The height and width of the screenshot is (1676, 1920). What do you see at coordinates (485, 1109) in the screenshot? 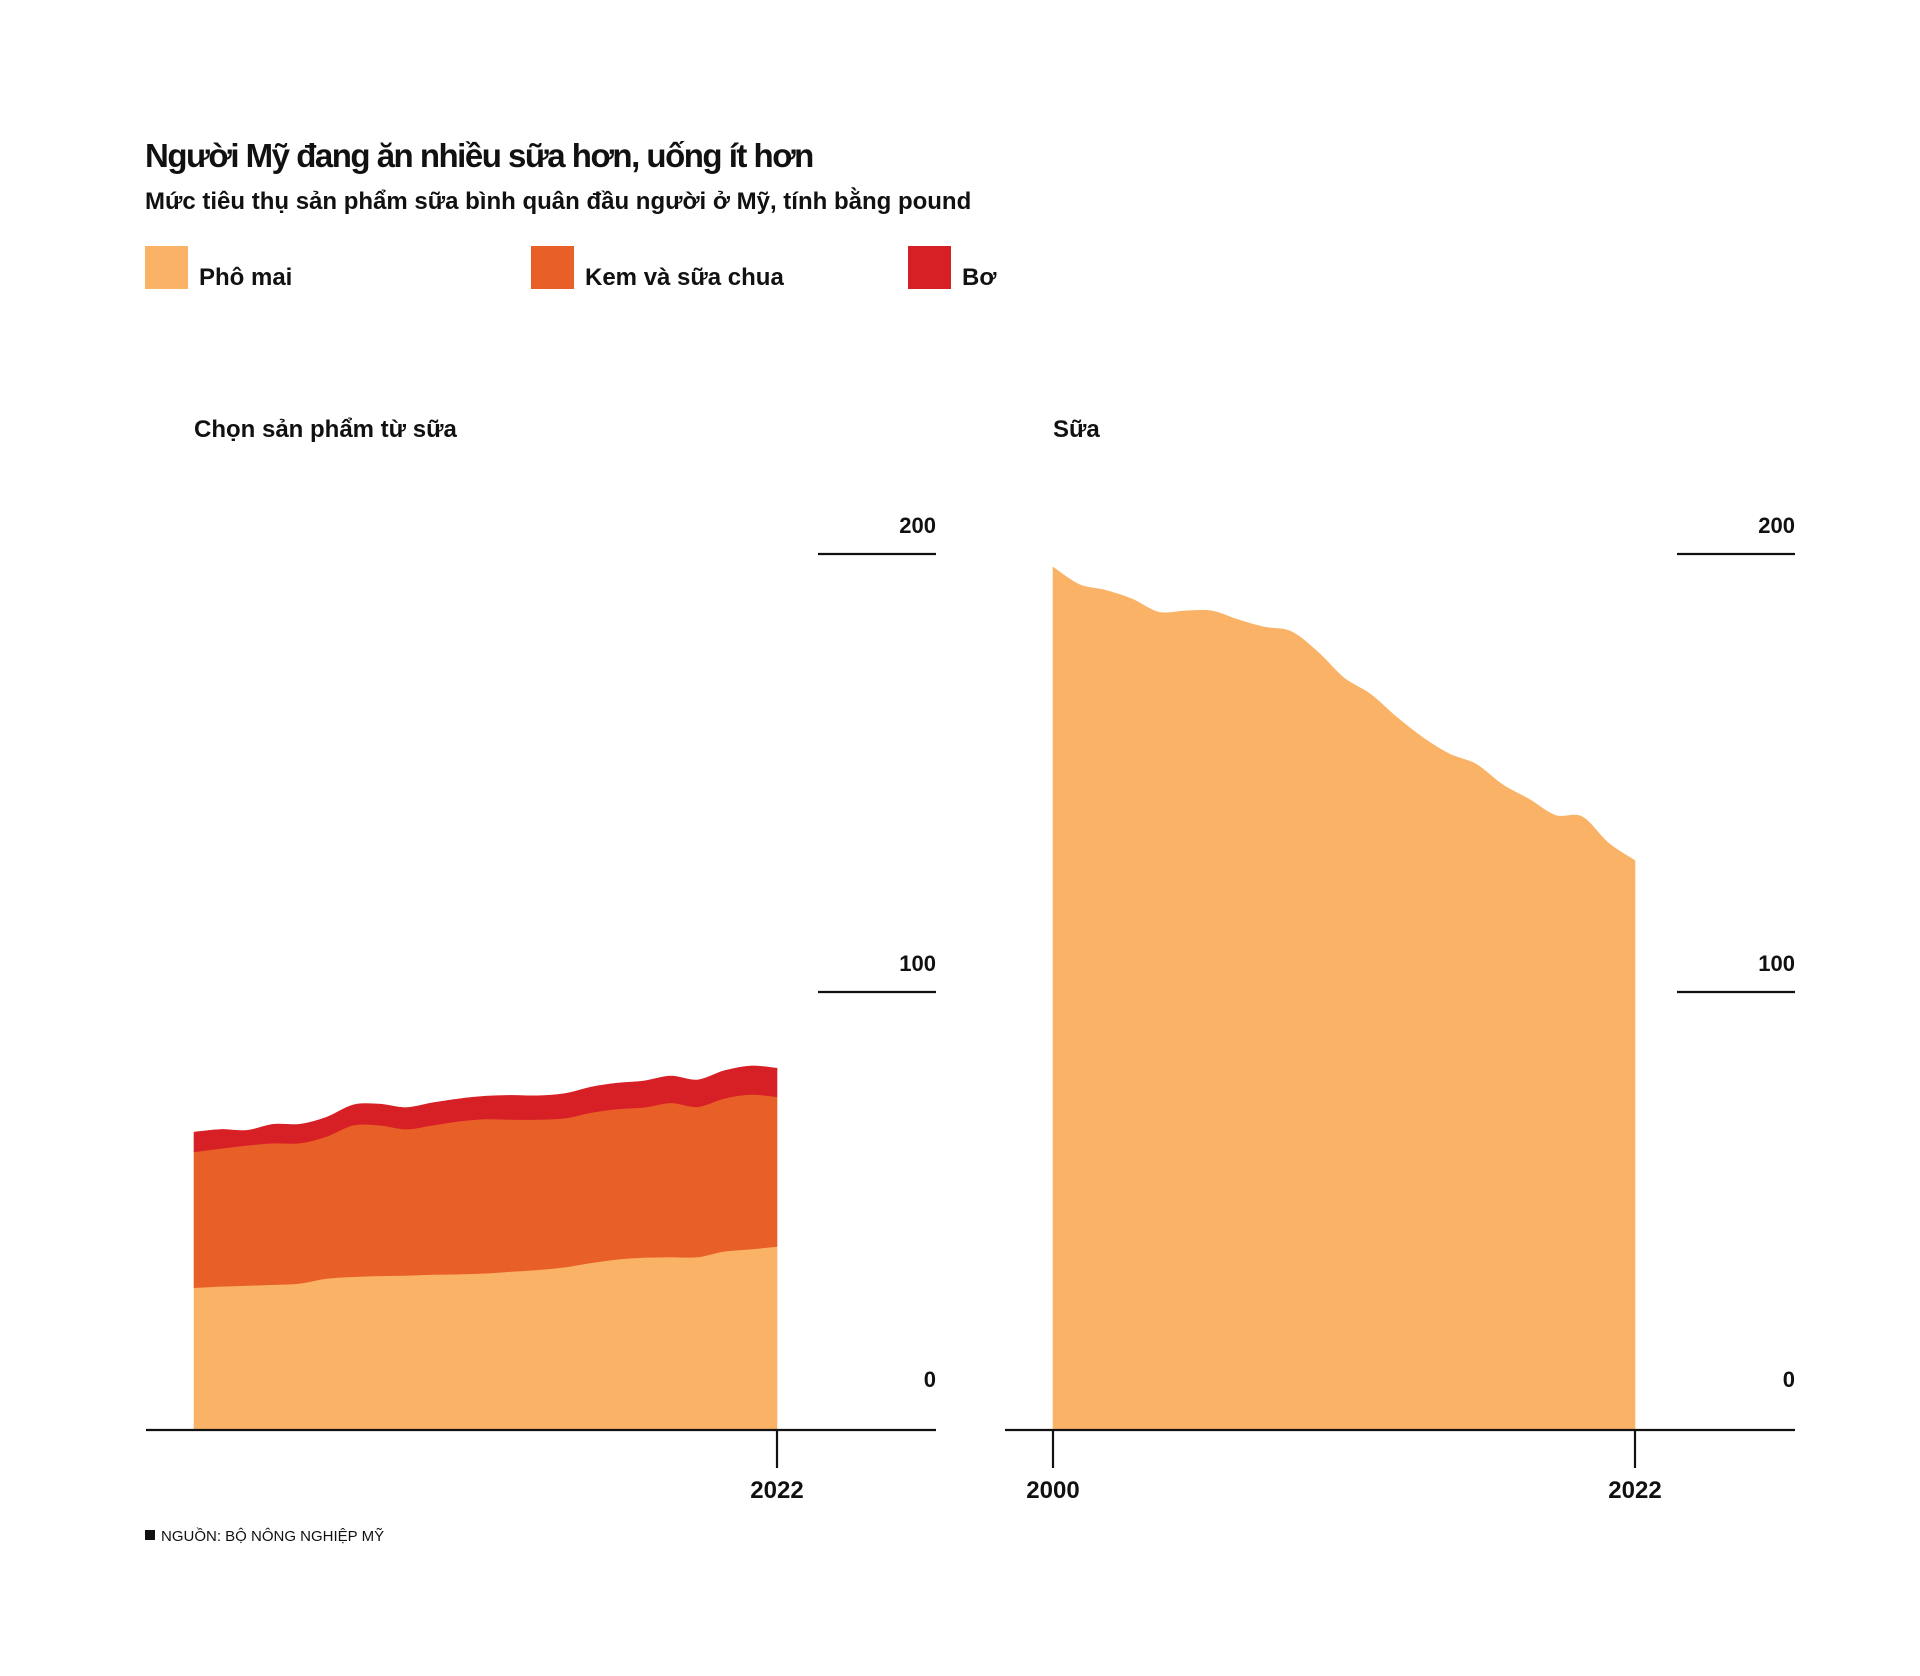
I see `chart1-area-bo` at bounding box center [485, 1109].